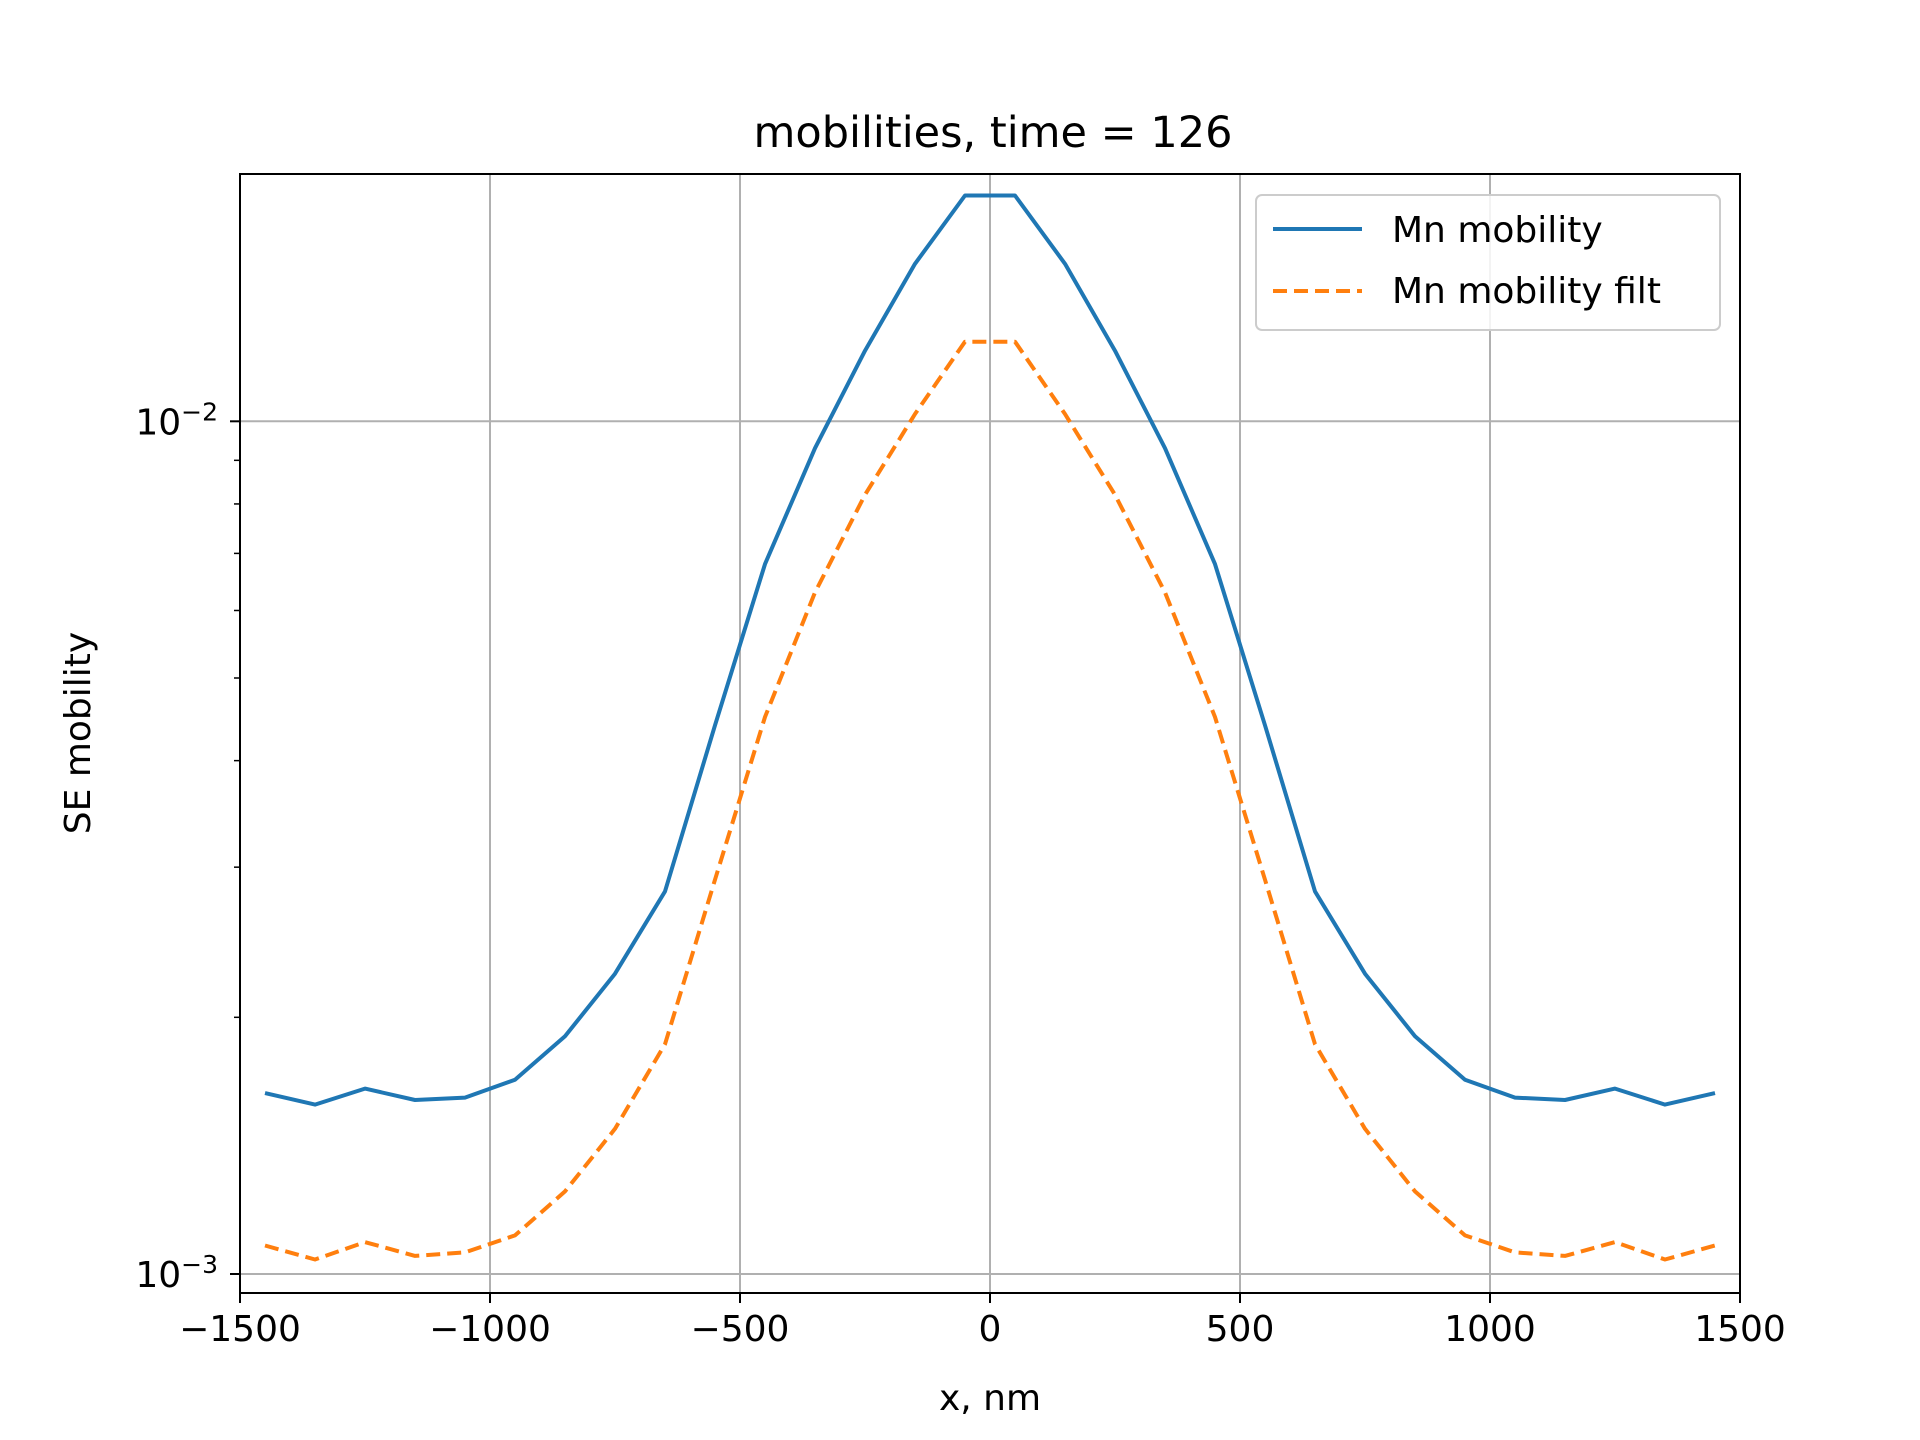 This screenshot has height=1440, width=1920. I want to click on y-tick-label: 10⁻³, so click(176, 1273).